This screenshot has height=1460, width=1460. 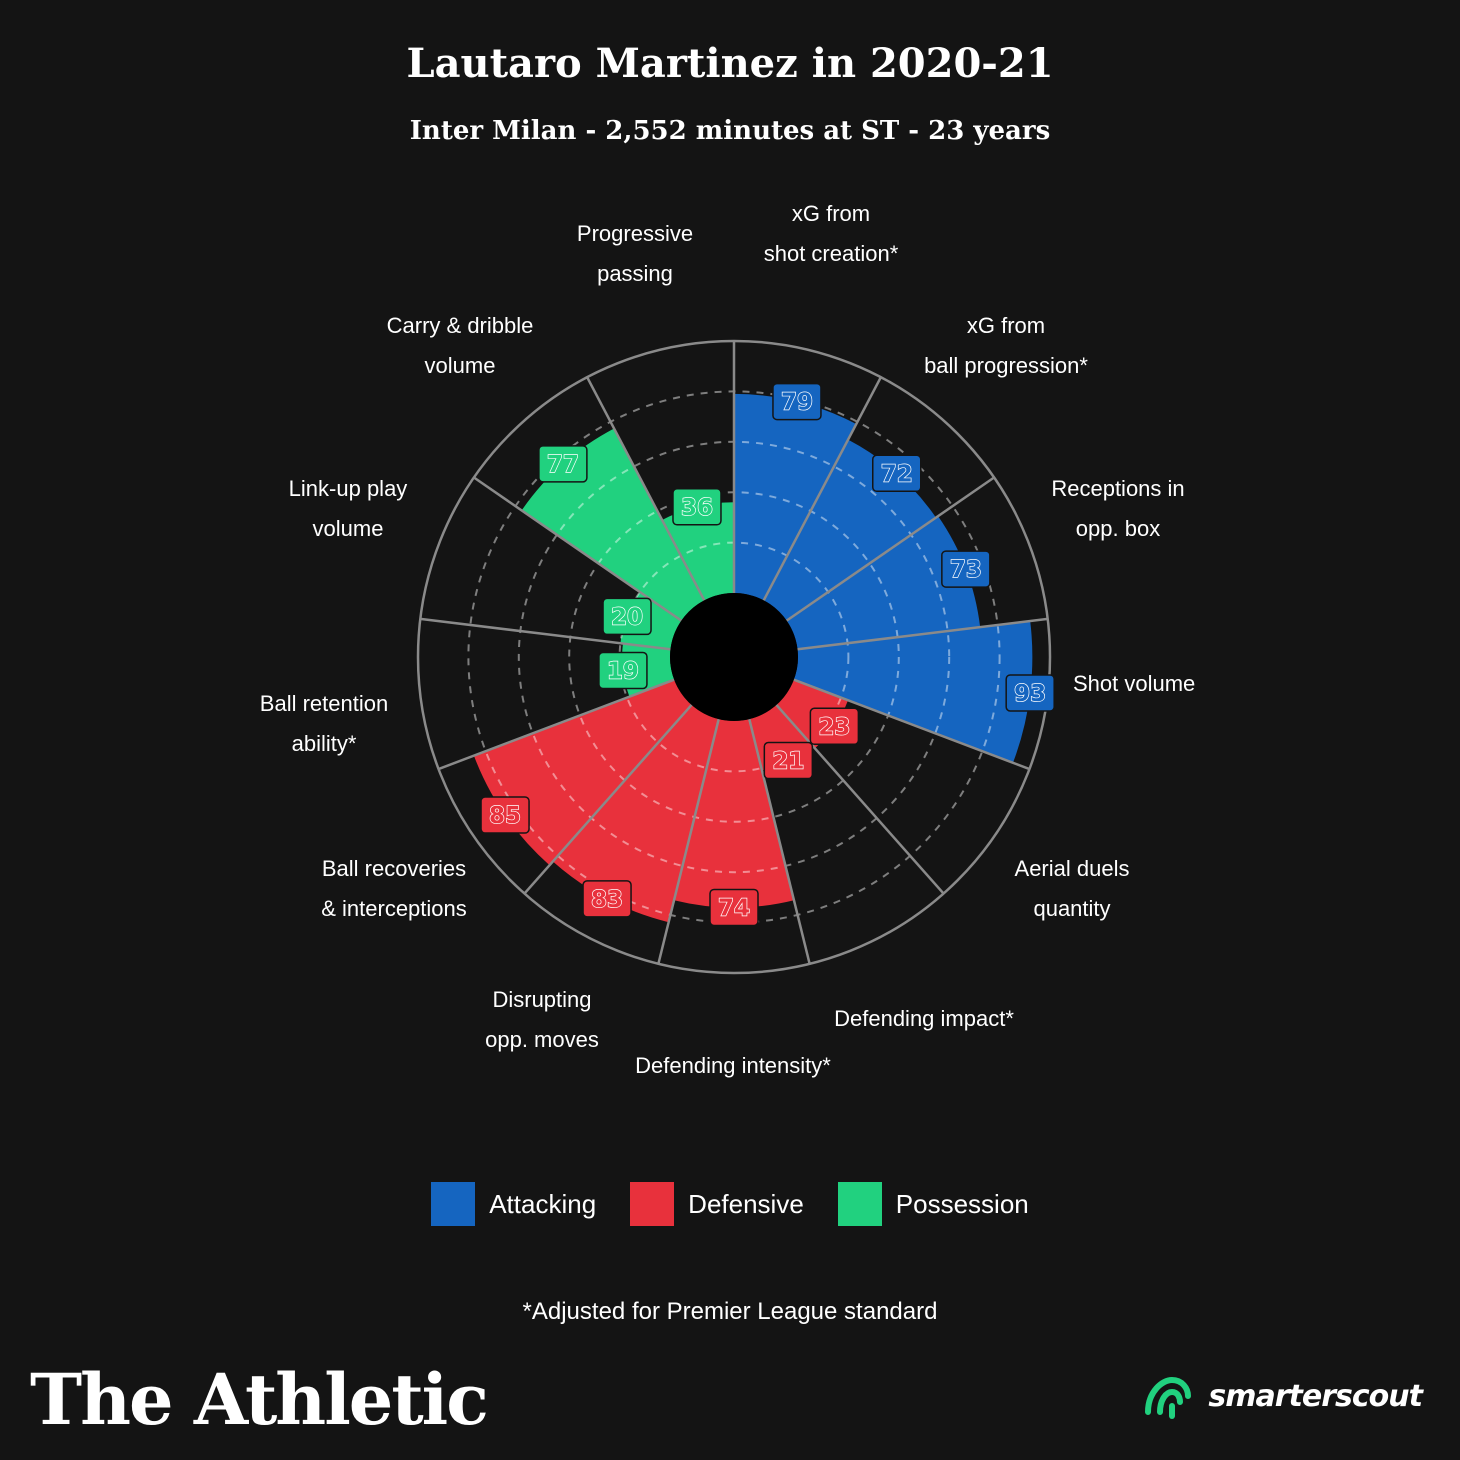 I want to click on legend-swatch-possession, so click(x=859, y=1204).